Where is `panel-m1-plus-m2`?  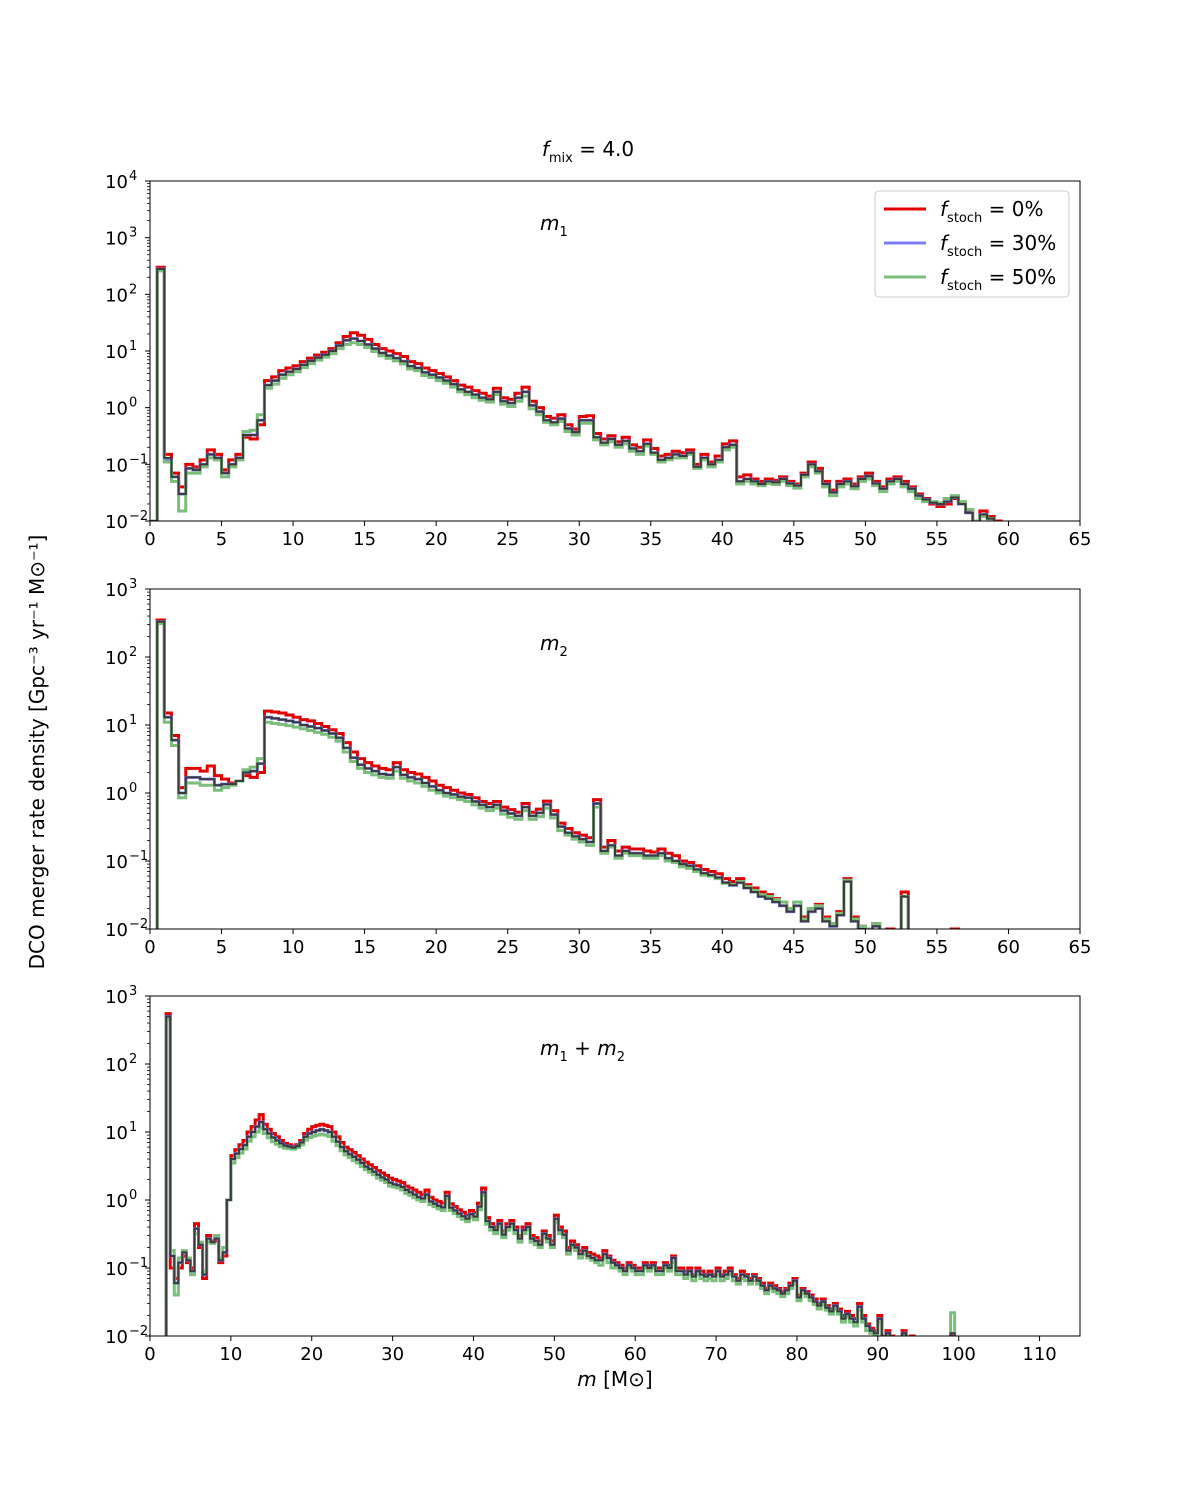 panel-m1-plus-m2 is located at coordinates (560, 1174).